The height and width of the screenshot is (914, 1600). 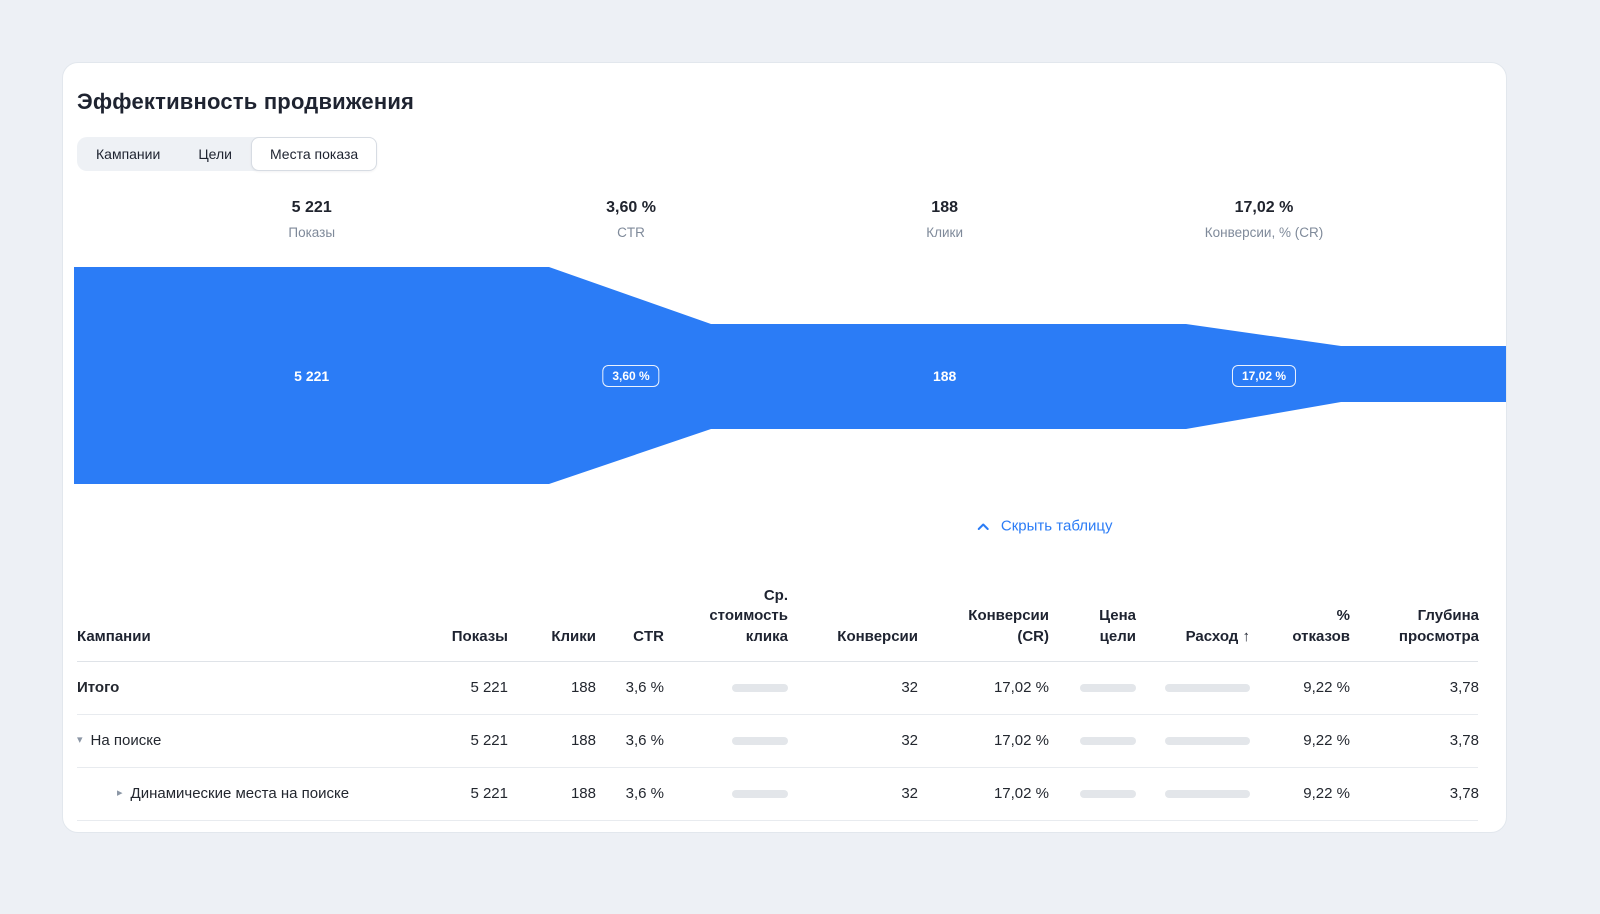 I want to click on funnel-bar-label-impressions: 5 221, so click(x=312, y=375).